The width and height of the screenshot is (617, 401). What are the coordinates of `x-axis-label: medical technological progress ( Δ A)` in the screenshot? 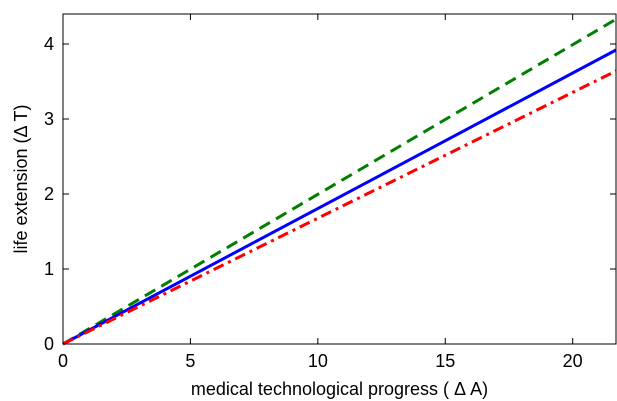 It's located at (339, 389).